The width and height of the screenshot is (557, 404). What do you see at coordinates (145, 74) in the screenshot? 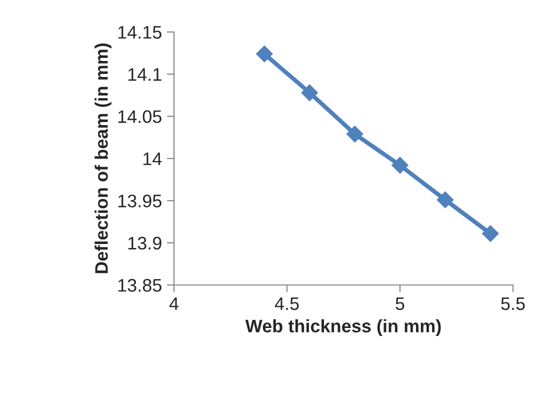
I see `y-tick-label: 14.1` at bounding box center [145, 74].